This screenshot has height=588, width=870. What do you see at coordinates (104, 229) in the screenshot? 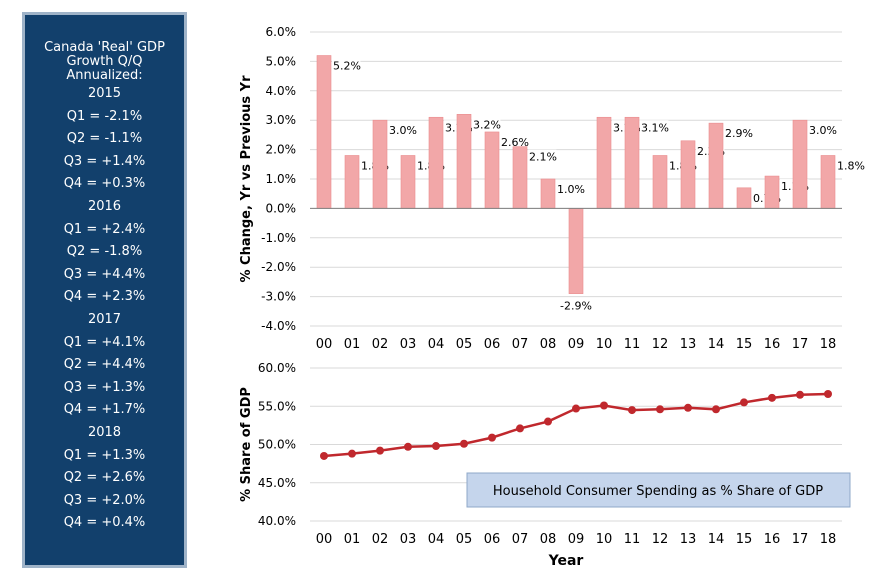
I see `panel-line: Q1 = +2.4%` at bounding box center [104, 229].